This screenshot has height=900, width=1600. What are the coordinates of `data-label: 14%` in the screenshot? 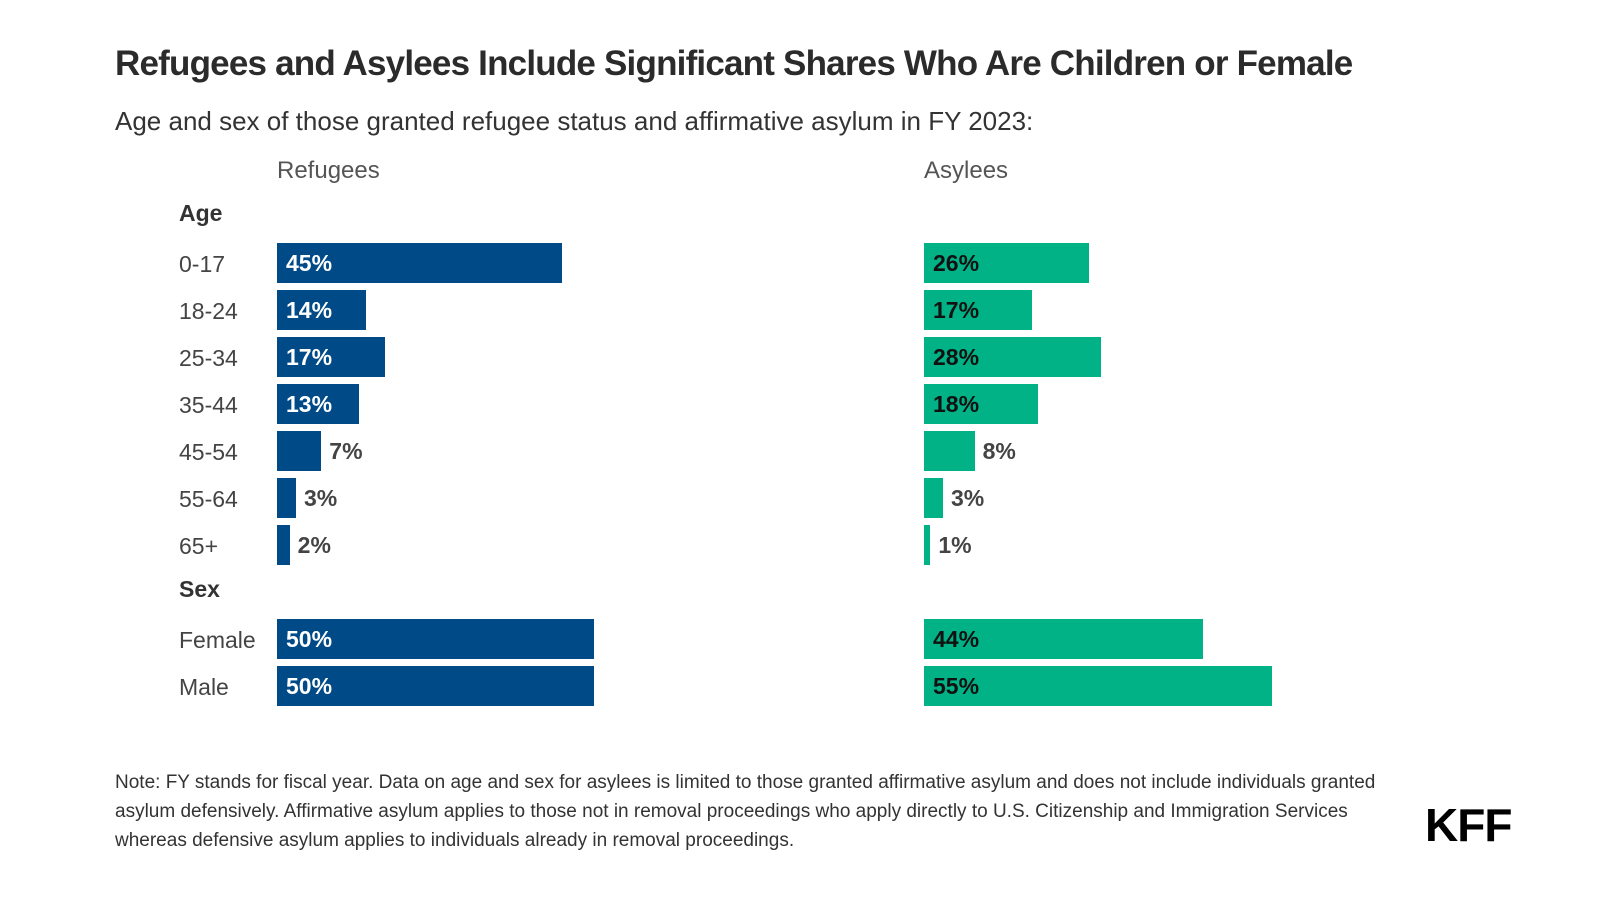 It's located at (309, 310).